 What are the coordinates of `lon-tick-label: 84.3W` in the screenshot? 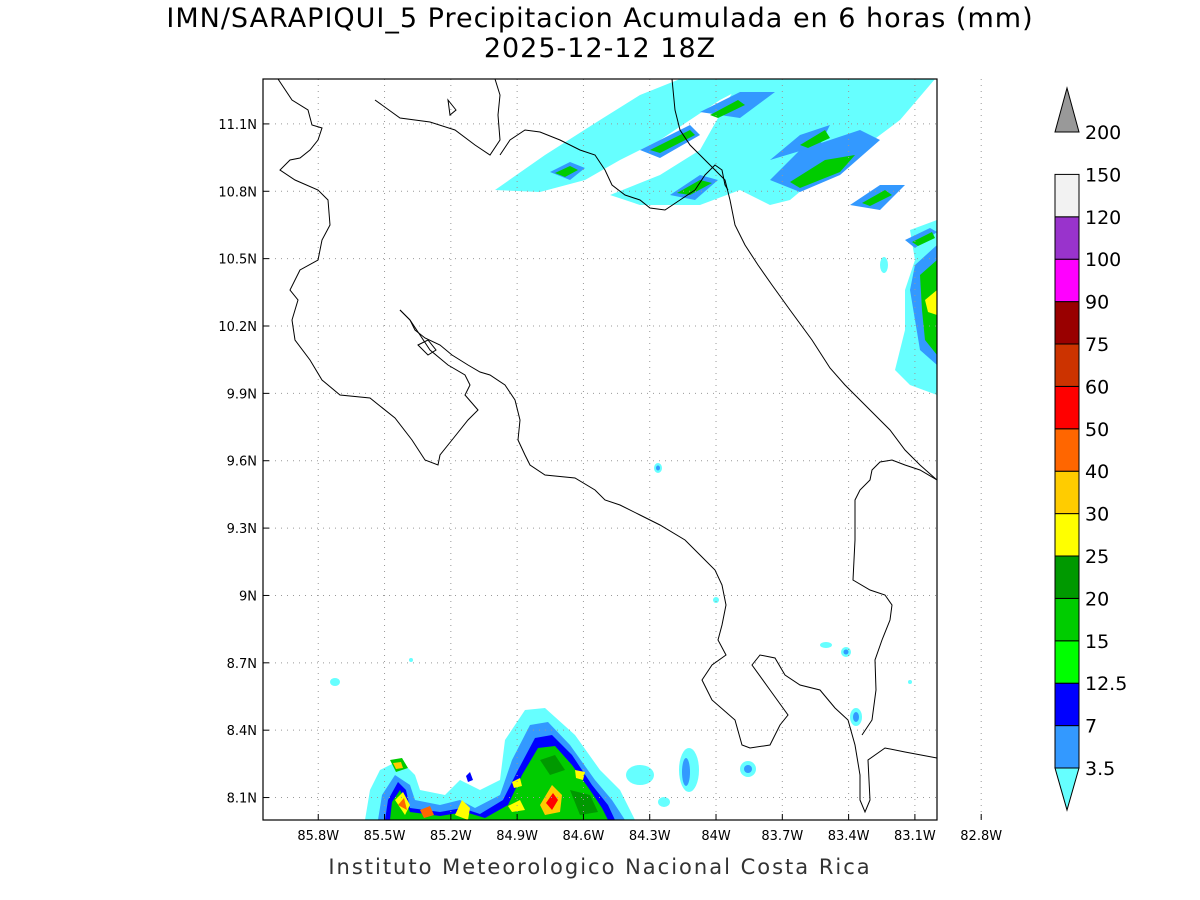 It's located at (650, 836).